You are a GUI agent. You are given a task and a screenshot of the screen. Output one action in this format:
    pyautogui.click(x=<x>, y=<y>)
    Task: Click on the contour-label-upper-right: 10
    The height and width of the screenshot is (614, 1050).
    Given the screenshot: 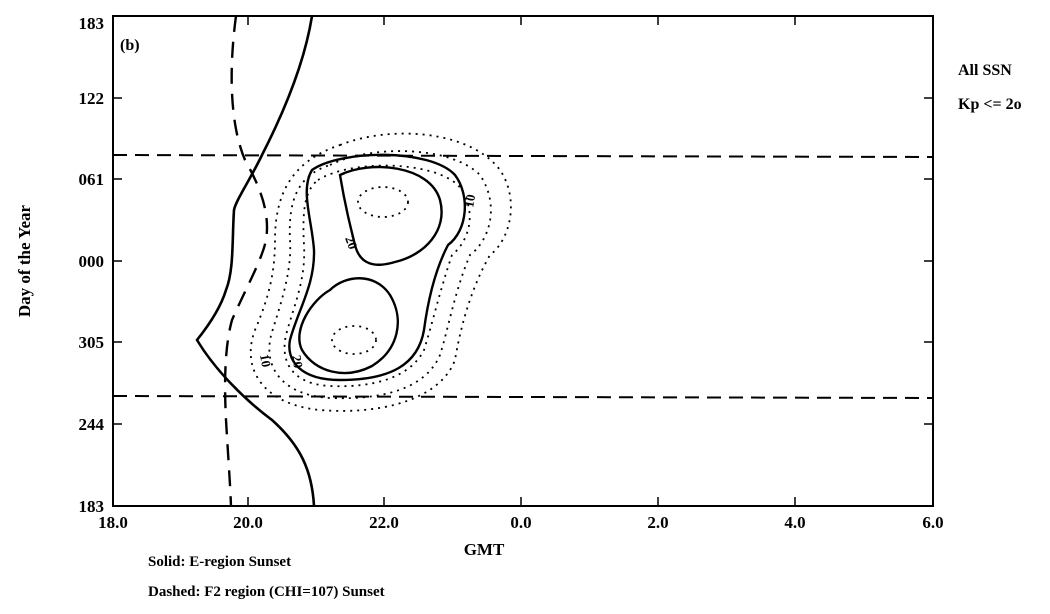 What is the action you would take?
    pyautogui.click(x=469, y=200)
    